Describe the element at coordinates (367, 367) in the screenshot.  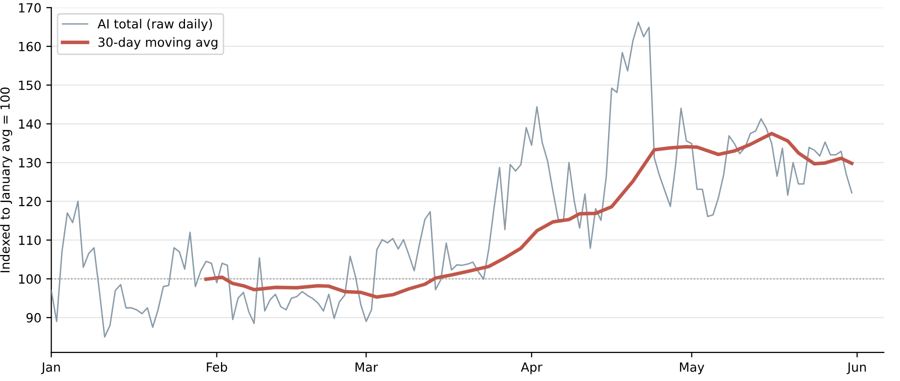
I see `x-tick-label: Mar` at that location.